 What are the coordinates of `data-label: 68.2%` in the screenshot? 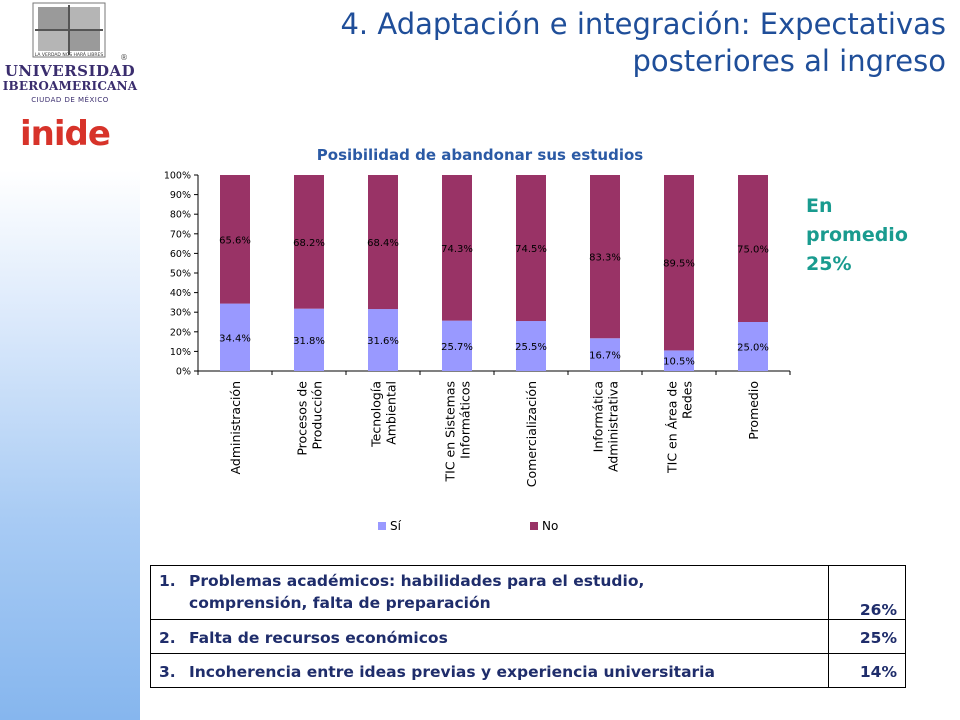 It's located at (309, 243).